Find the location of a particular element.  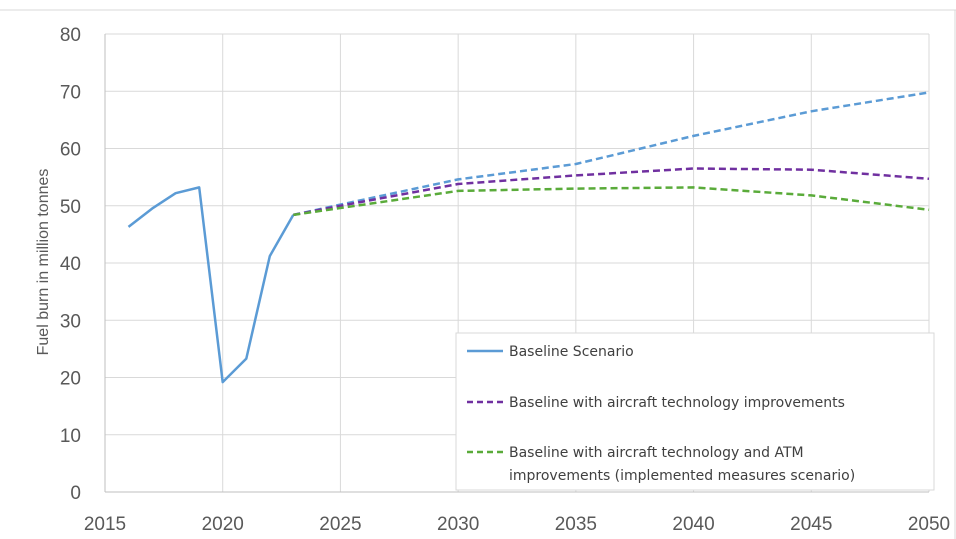

y-tick-label-10: 10 is located at coordinates (70, 436).